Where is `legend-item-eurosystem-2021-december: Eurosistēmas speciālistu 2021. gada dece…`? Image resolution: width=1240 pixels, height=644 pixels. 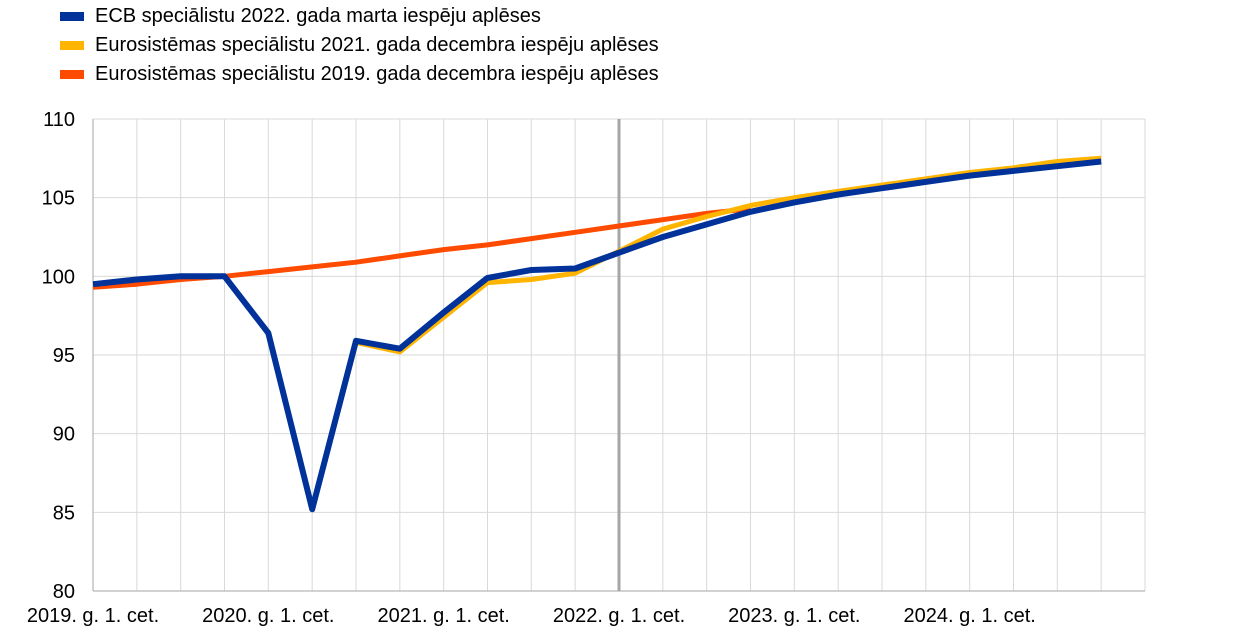 legend-item-eurosystem-2021-december: Eurosistēmas speciālistu 2021. gada dece… is located at coordinates (359, 45).